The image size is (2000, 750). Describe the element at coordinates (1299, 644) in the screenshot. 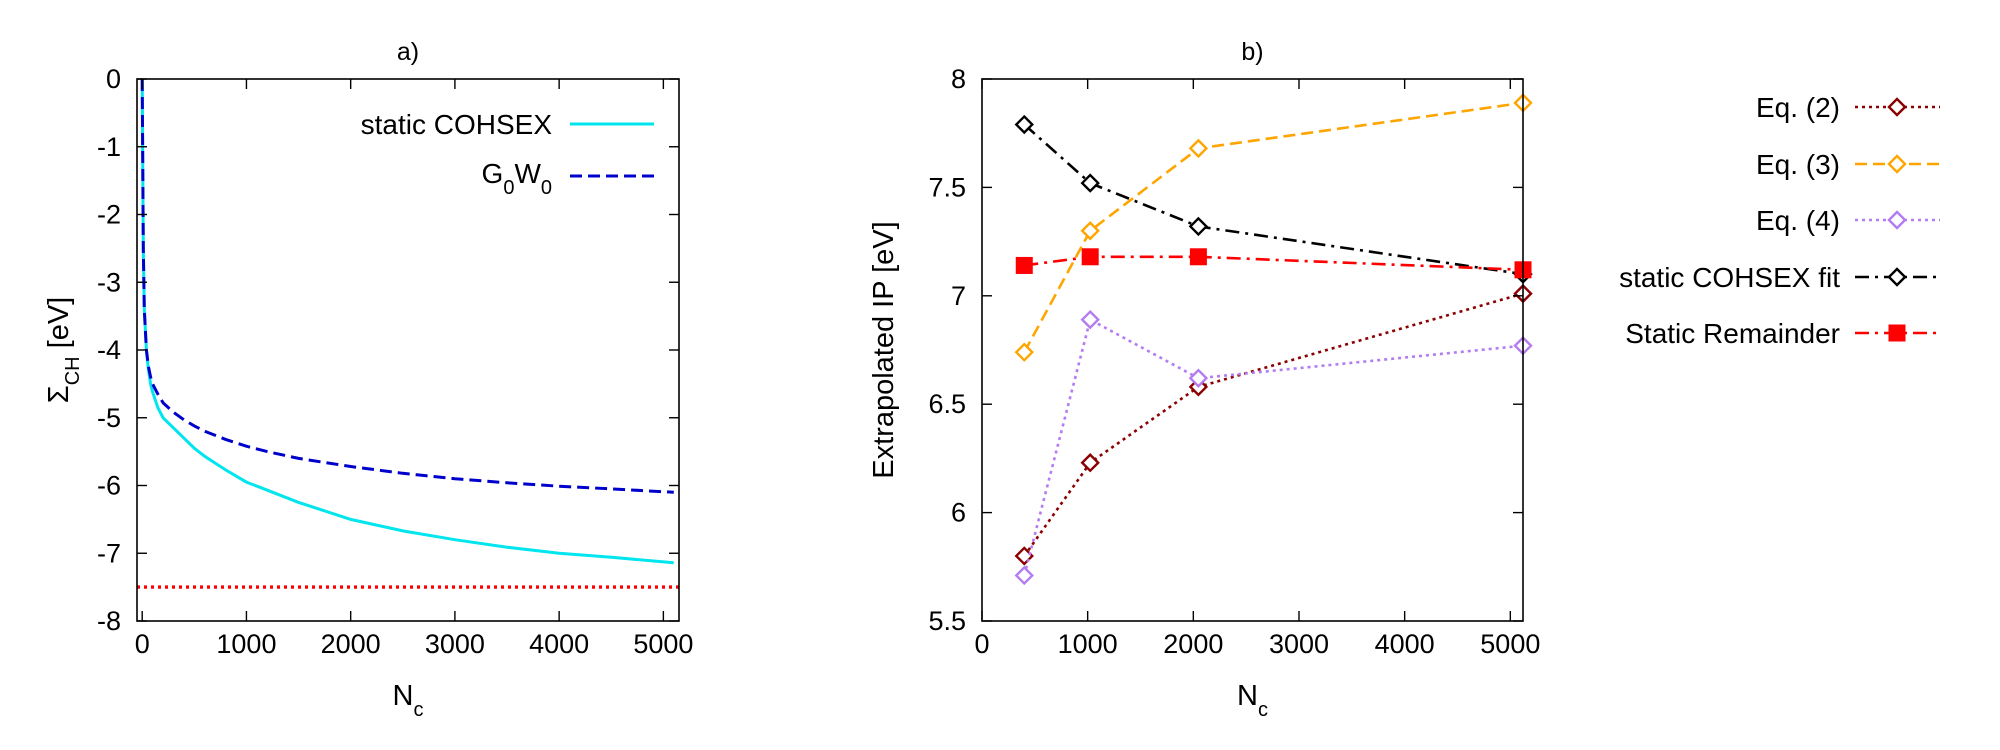

I see `x-tick-label-b: 3000` at that location.